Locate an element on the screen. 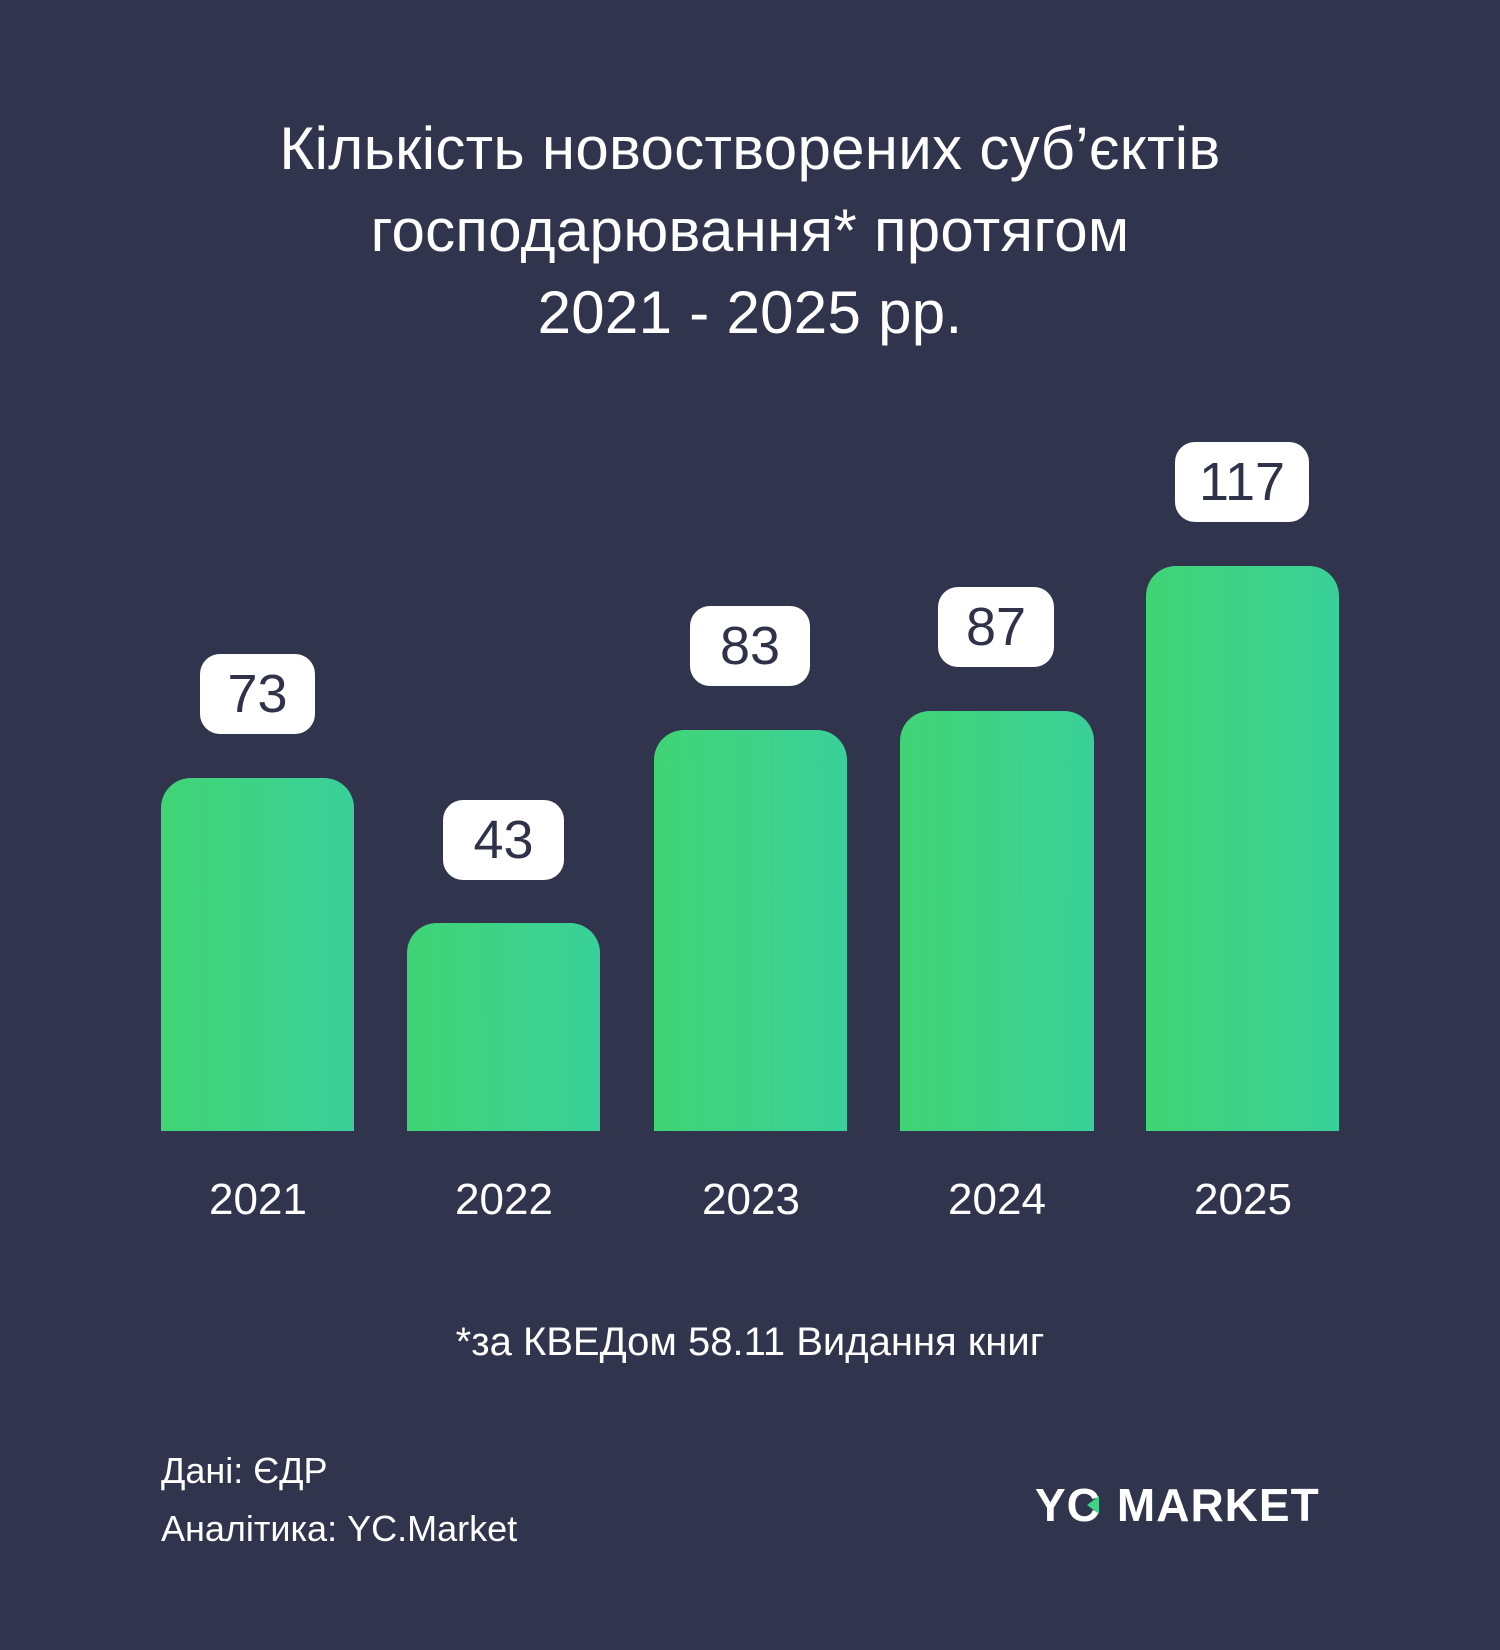 This screenshot has width=1500, height=1650. value-label-2023: 83 is located at coordinates (750, 646).